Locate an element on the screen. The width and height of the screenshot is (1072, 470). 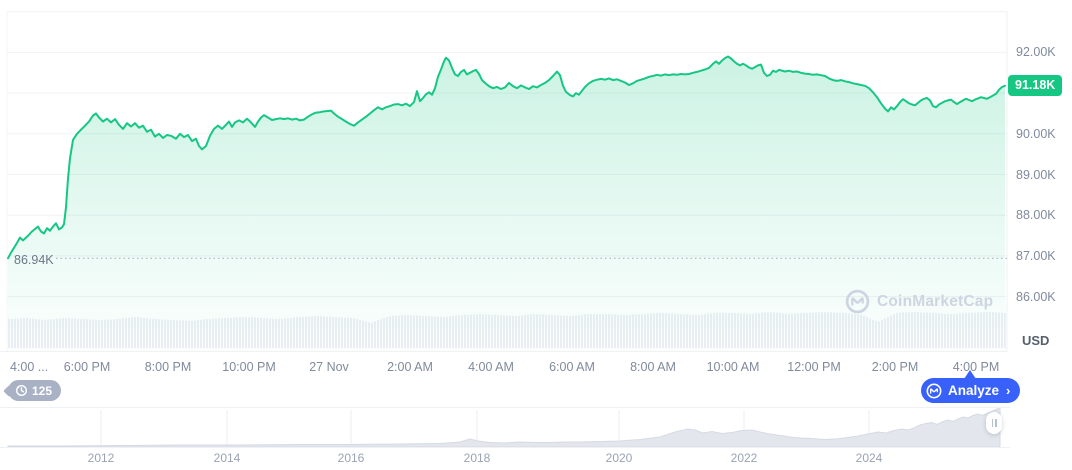
history-badge: 125 is located at coordinates (32, 390).